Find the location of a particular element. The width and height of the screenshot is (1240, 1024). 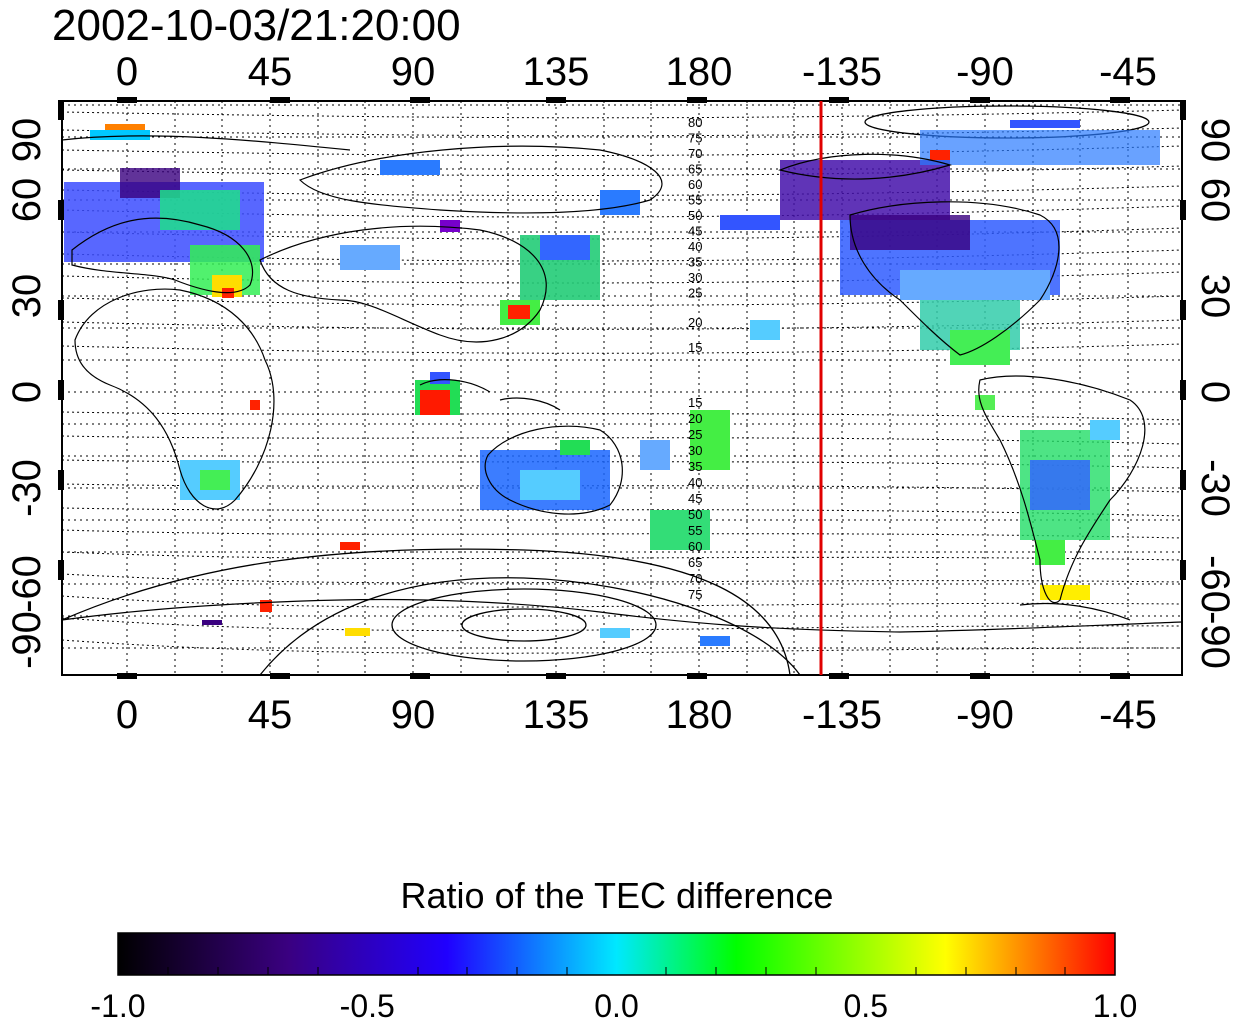

latitude-labels-left: 90 60 30 0 -30 -60-90 is located at coordinates (27, 393).